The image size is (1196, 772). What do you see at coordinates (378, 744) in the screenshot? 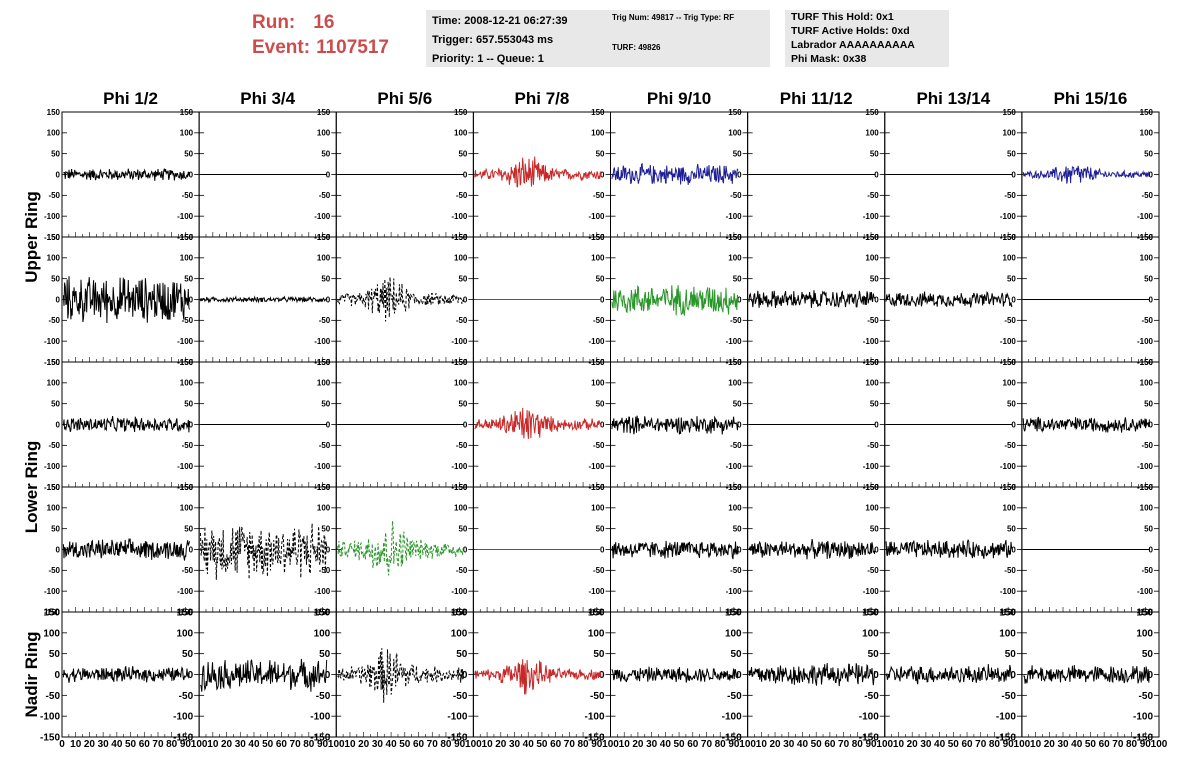
I see `x-tick-label: 30` at bounding box center [378, 744].